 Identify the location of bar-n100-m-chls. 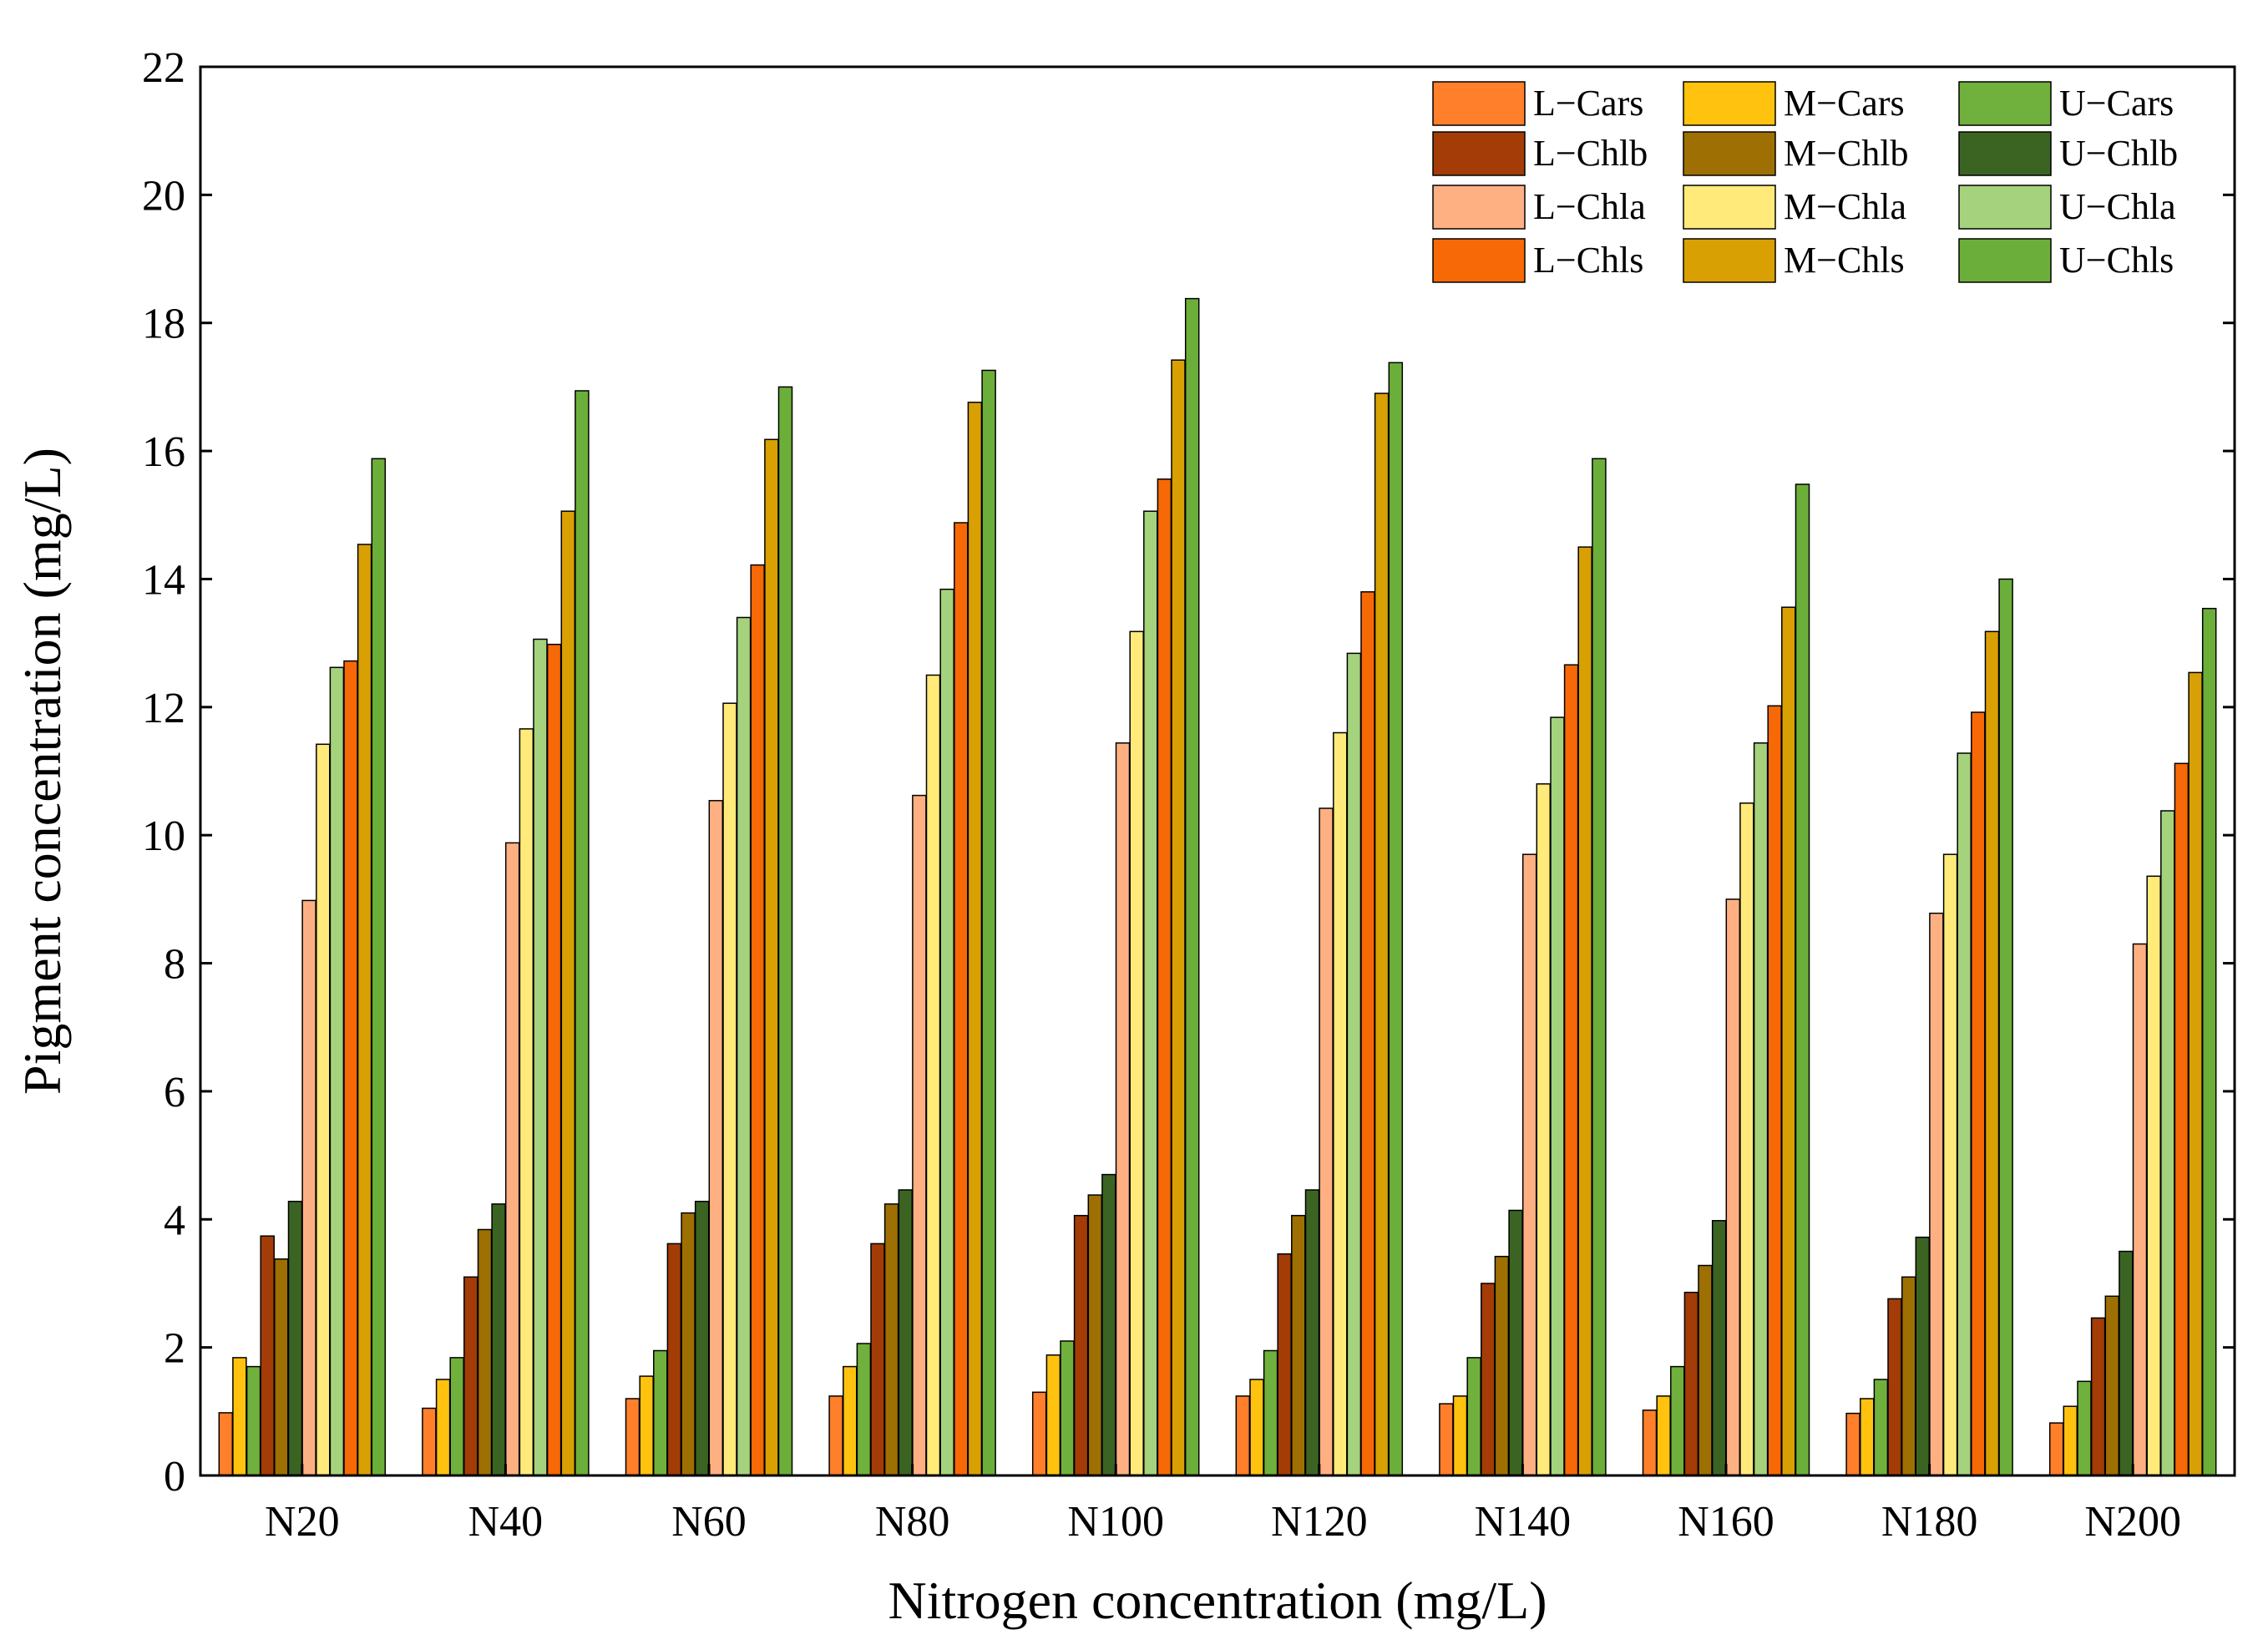
(1178, 917).